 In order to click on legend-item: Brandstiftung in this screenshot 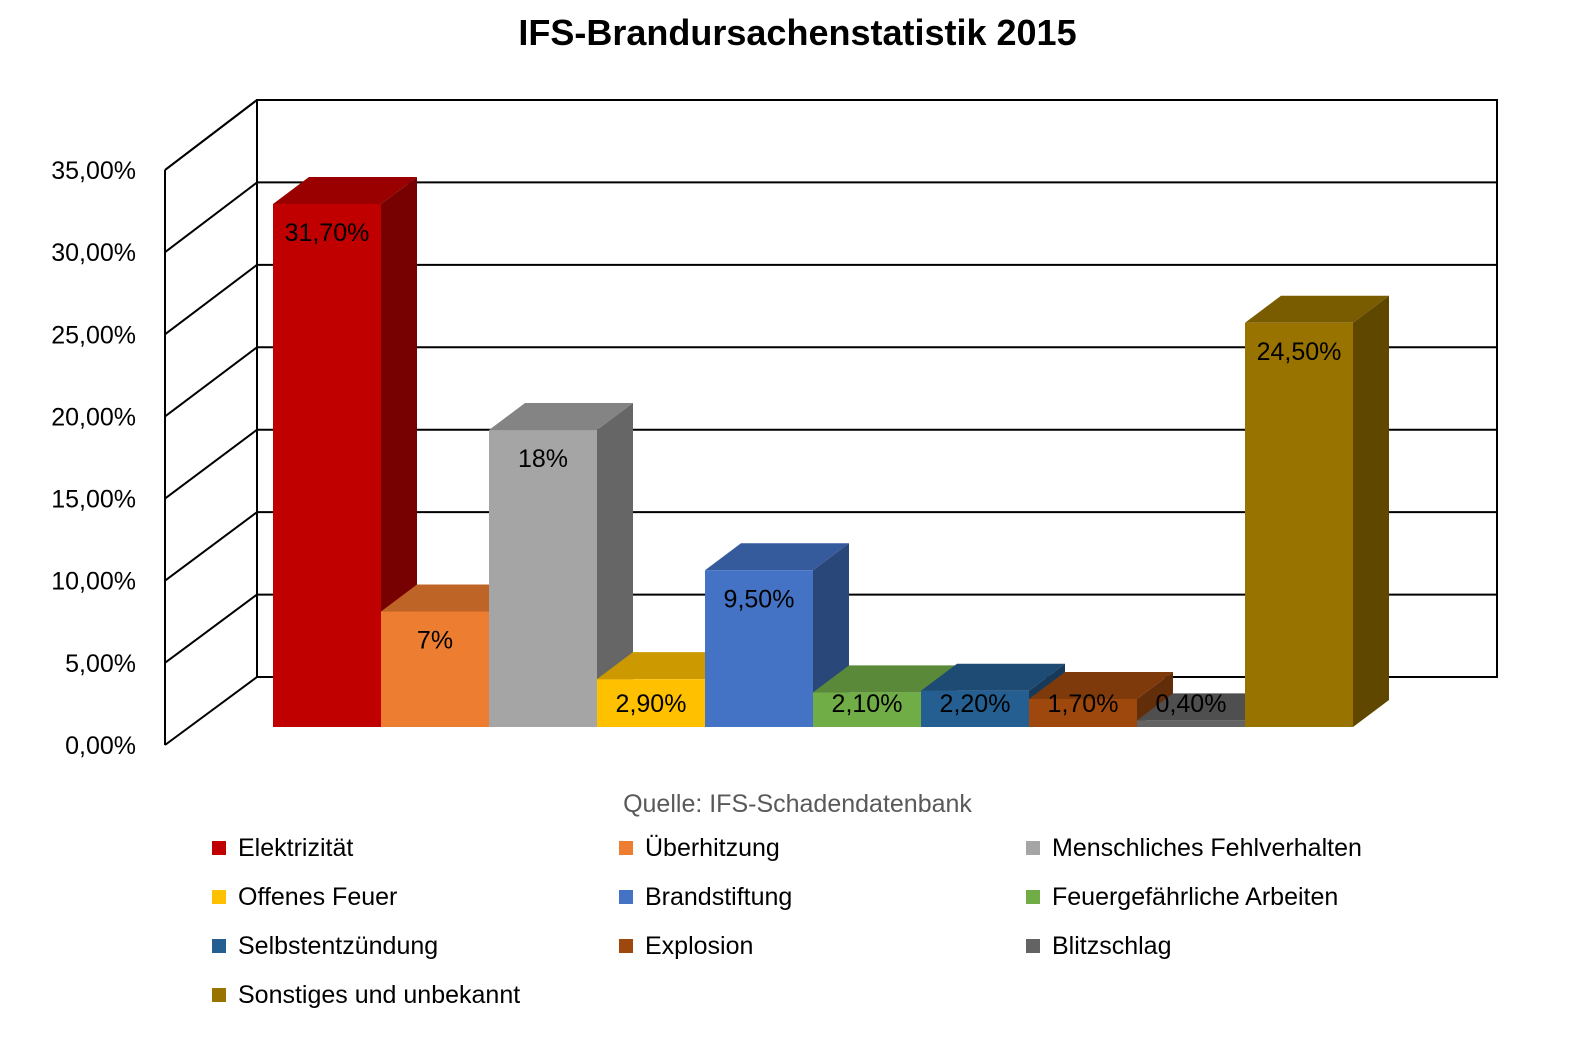, I will do `click(705, 897)`.